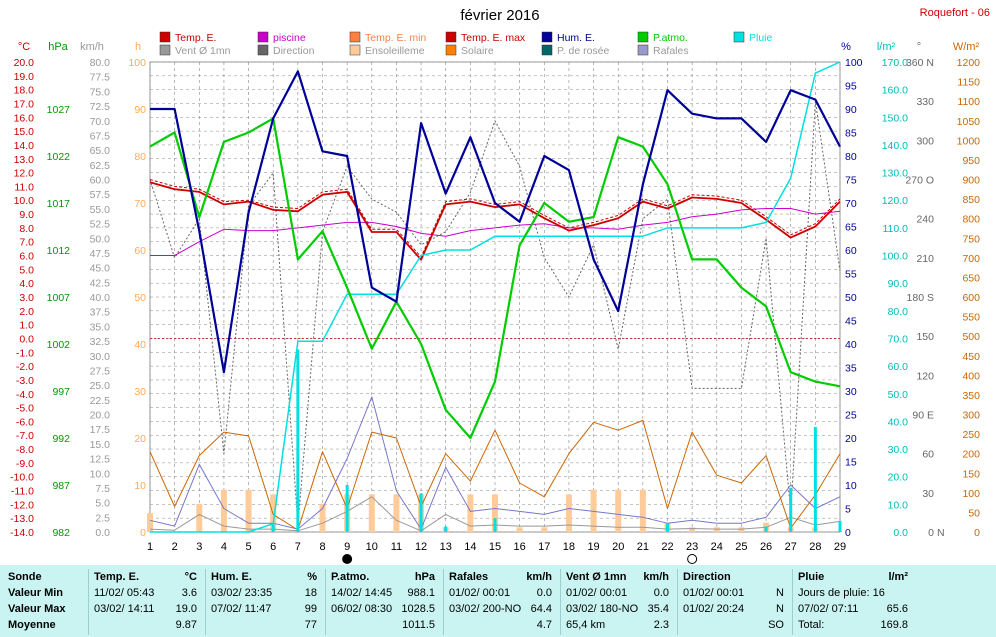 Image resolution: width=996 pixels, height=637 pixels. Describe the element at coordinates (925, 102) in the screenshot. I see `direction-tick-label: 330` at that location.